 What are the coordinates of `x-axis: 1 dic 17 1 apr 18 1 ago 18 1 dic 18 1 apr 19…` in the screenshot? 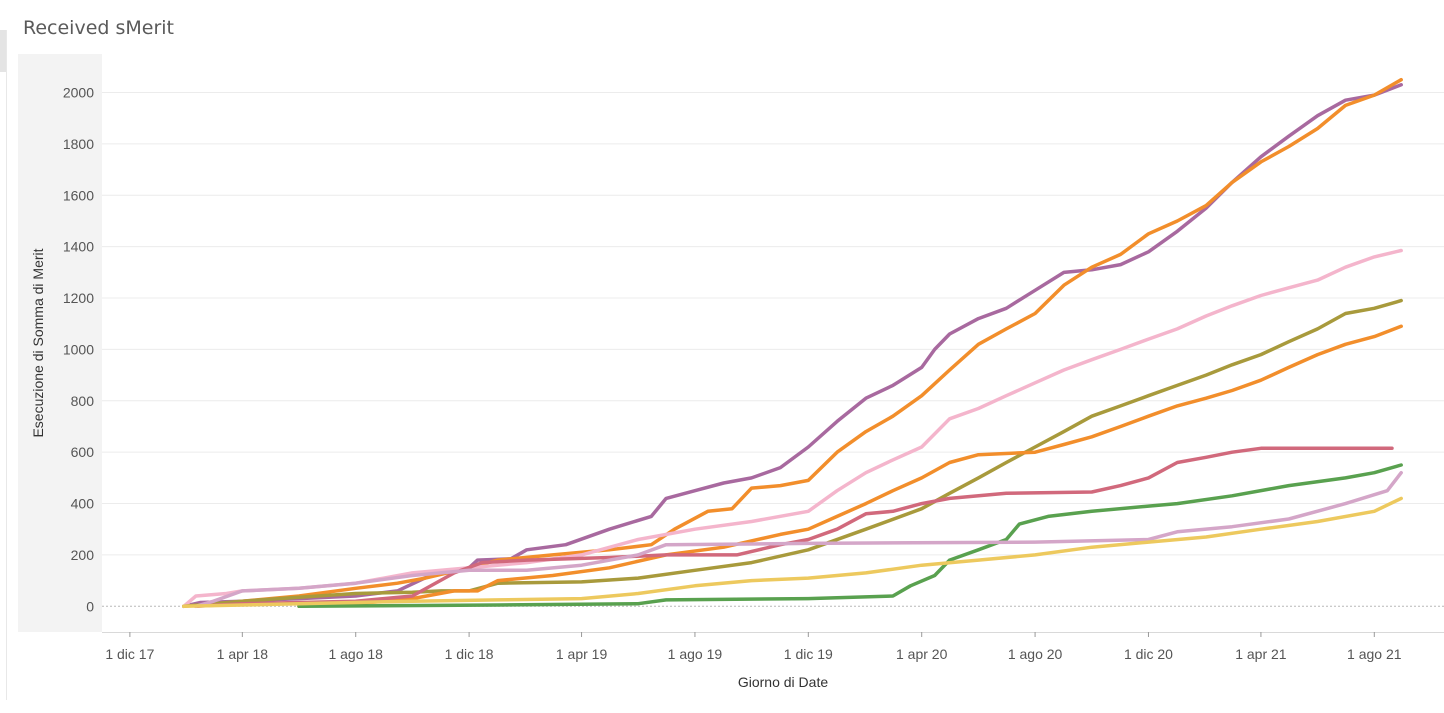 It's located at (773, 647).